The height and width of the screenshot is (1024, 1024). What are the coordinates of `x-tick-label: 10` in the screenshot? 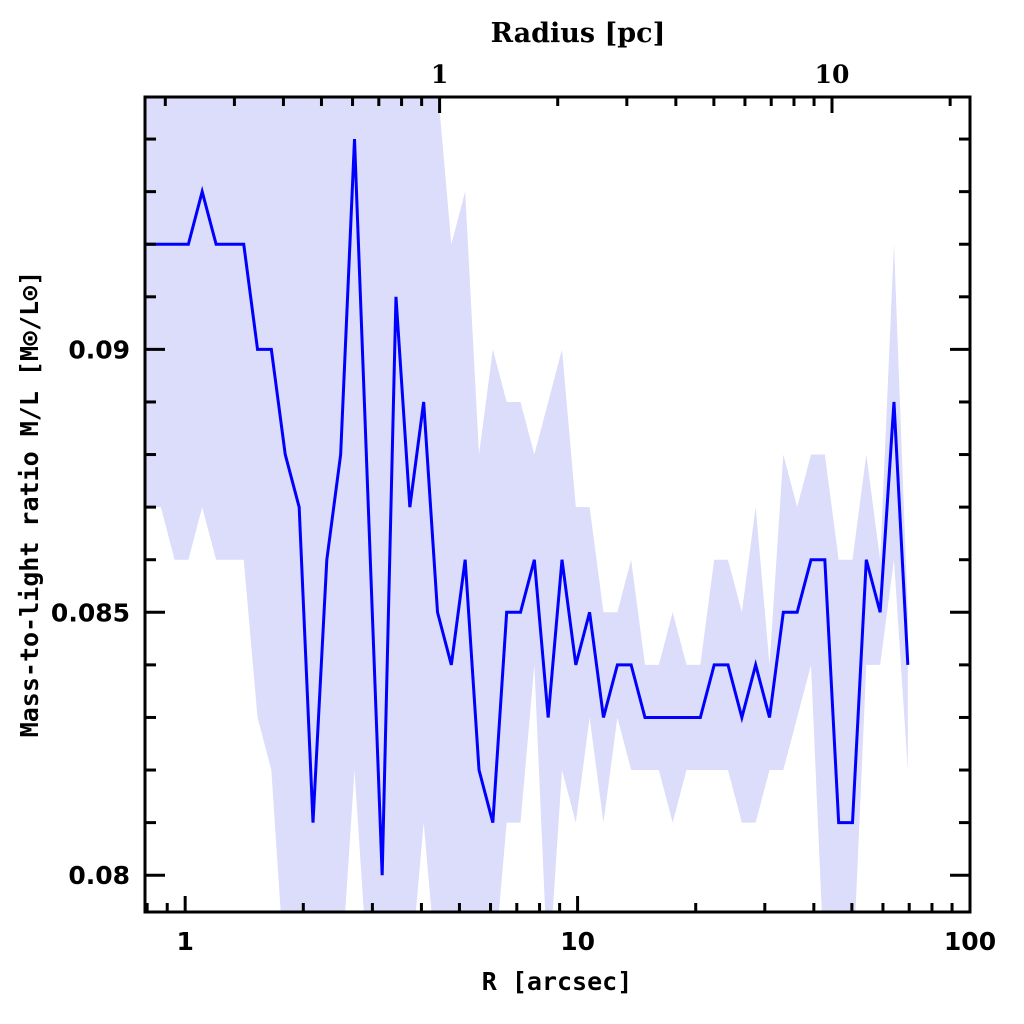 It's located at (577, 941).